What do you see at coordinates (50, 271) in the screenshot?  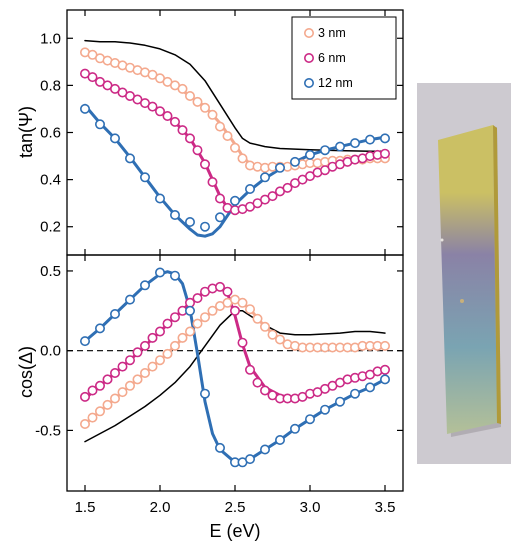 I see `y-tick-label: 0.5` at bounding box center [50, 271].